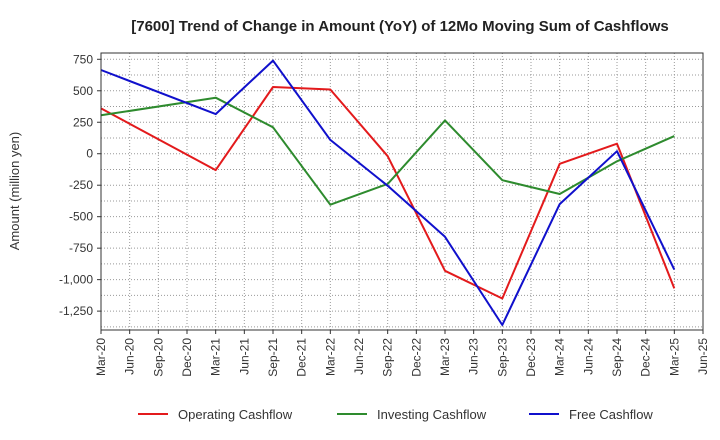 The height and width of the screenshot is (440, 720). Describe the element at coordinates (216, 357) in the screenshot. I see `x-tick-label: Mar-21` at that location.